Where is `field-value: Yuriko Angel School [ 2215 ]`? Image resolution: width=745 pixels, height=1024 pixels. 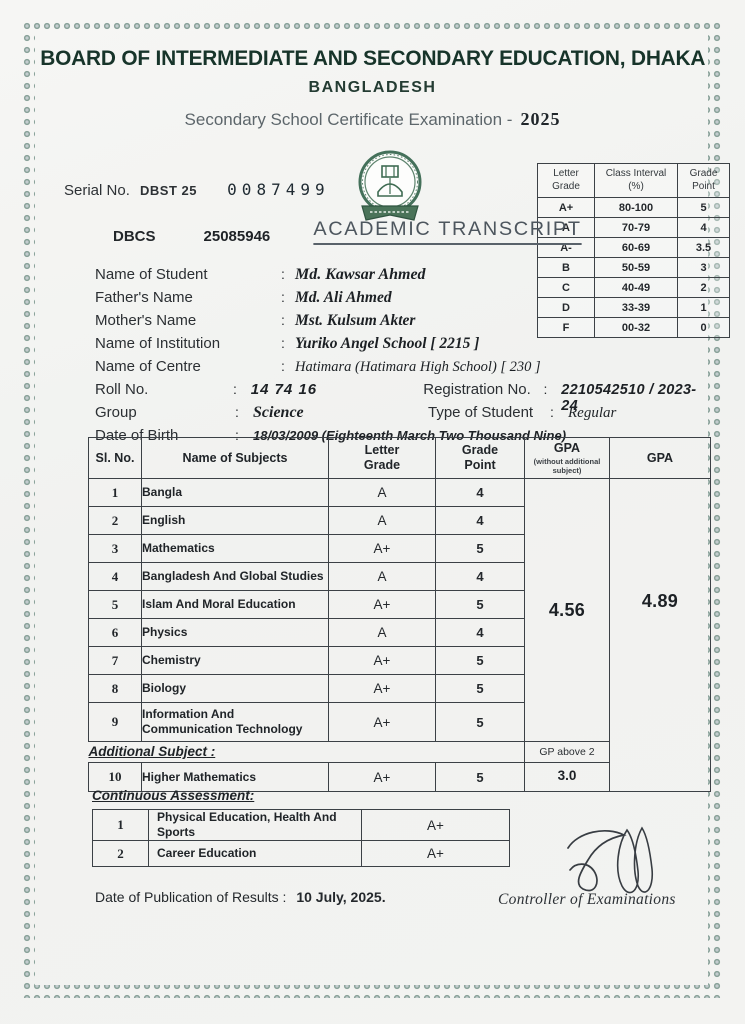 field-value: Yuriko Angel School [ 2215 ] is located at coordinates (387, 343).